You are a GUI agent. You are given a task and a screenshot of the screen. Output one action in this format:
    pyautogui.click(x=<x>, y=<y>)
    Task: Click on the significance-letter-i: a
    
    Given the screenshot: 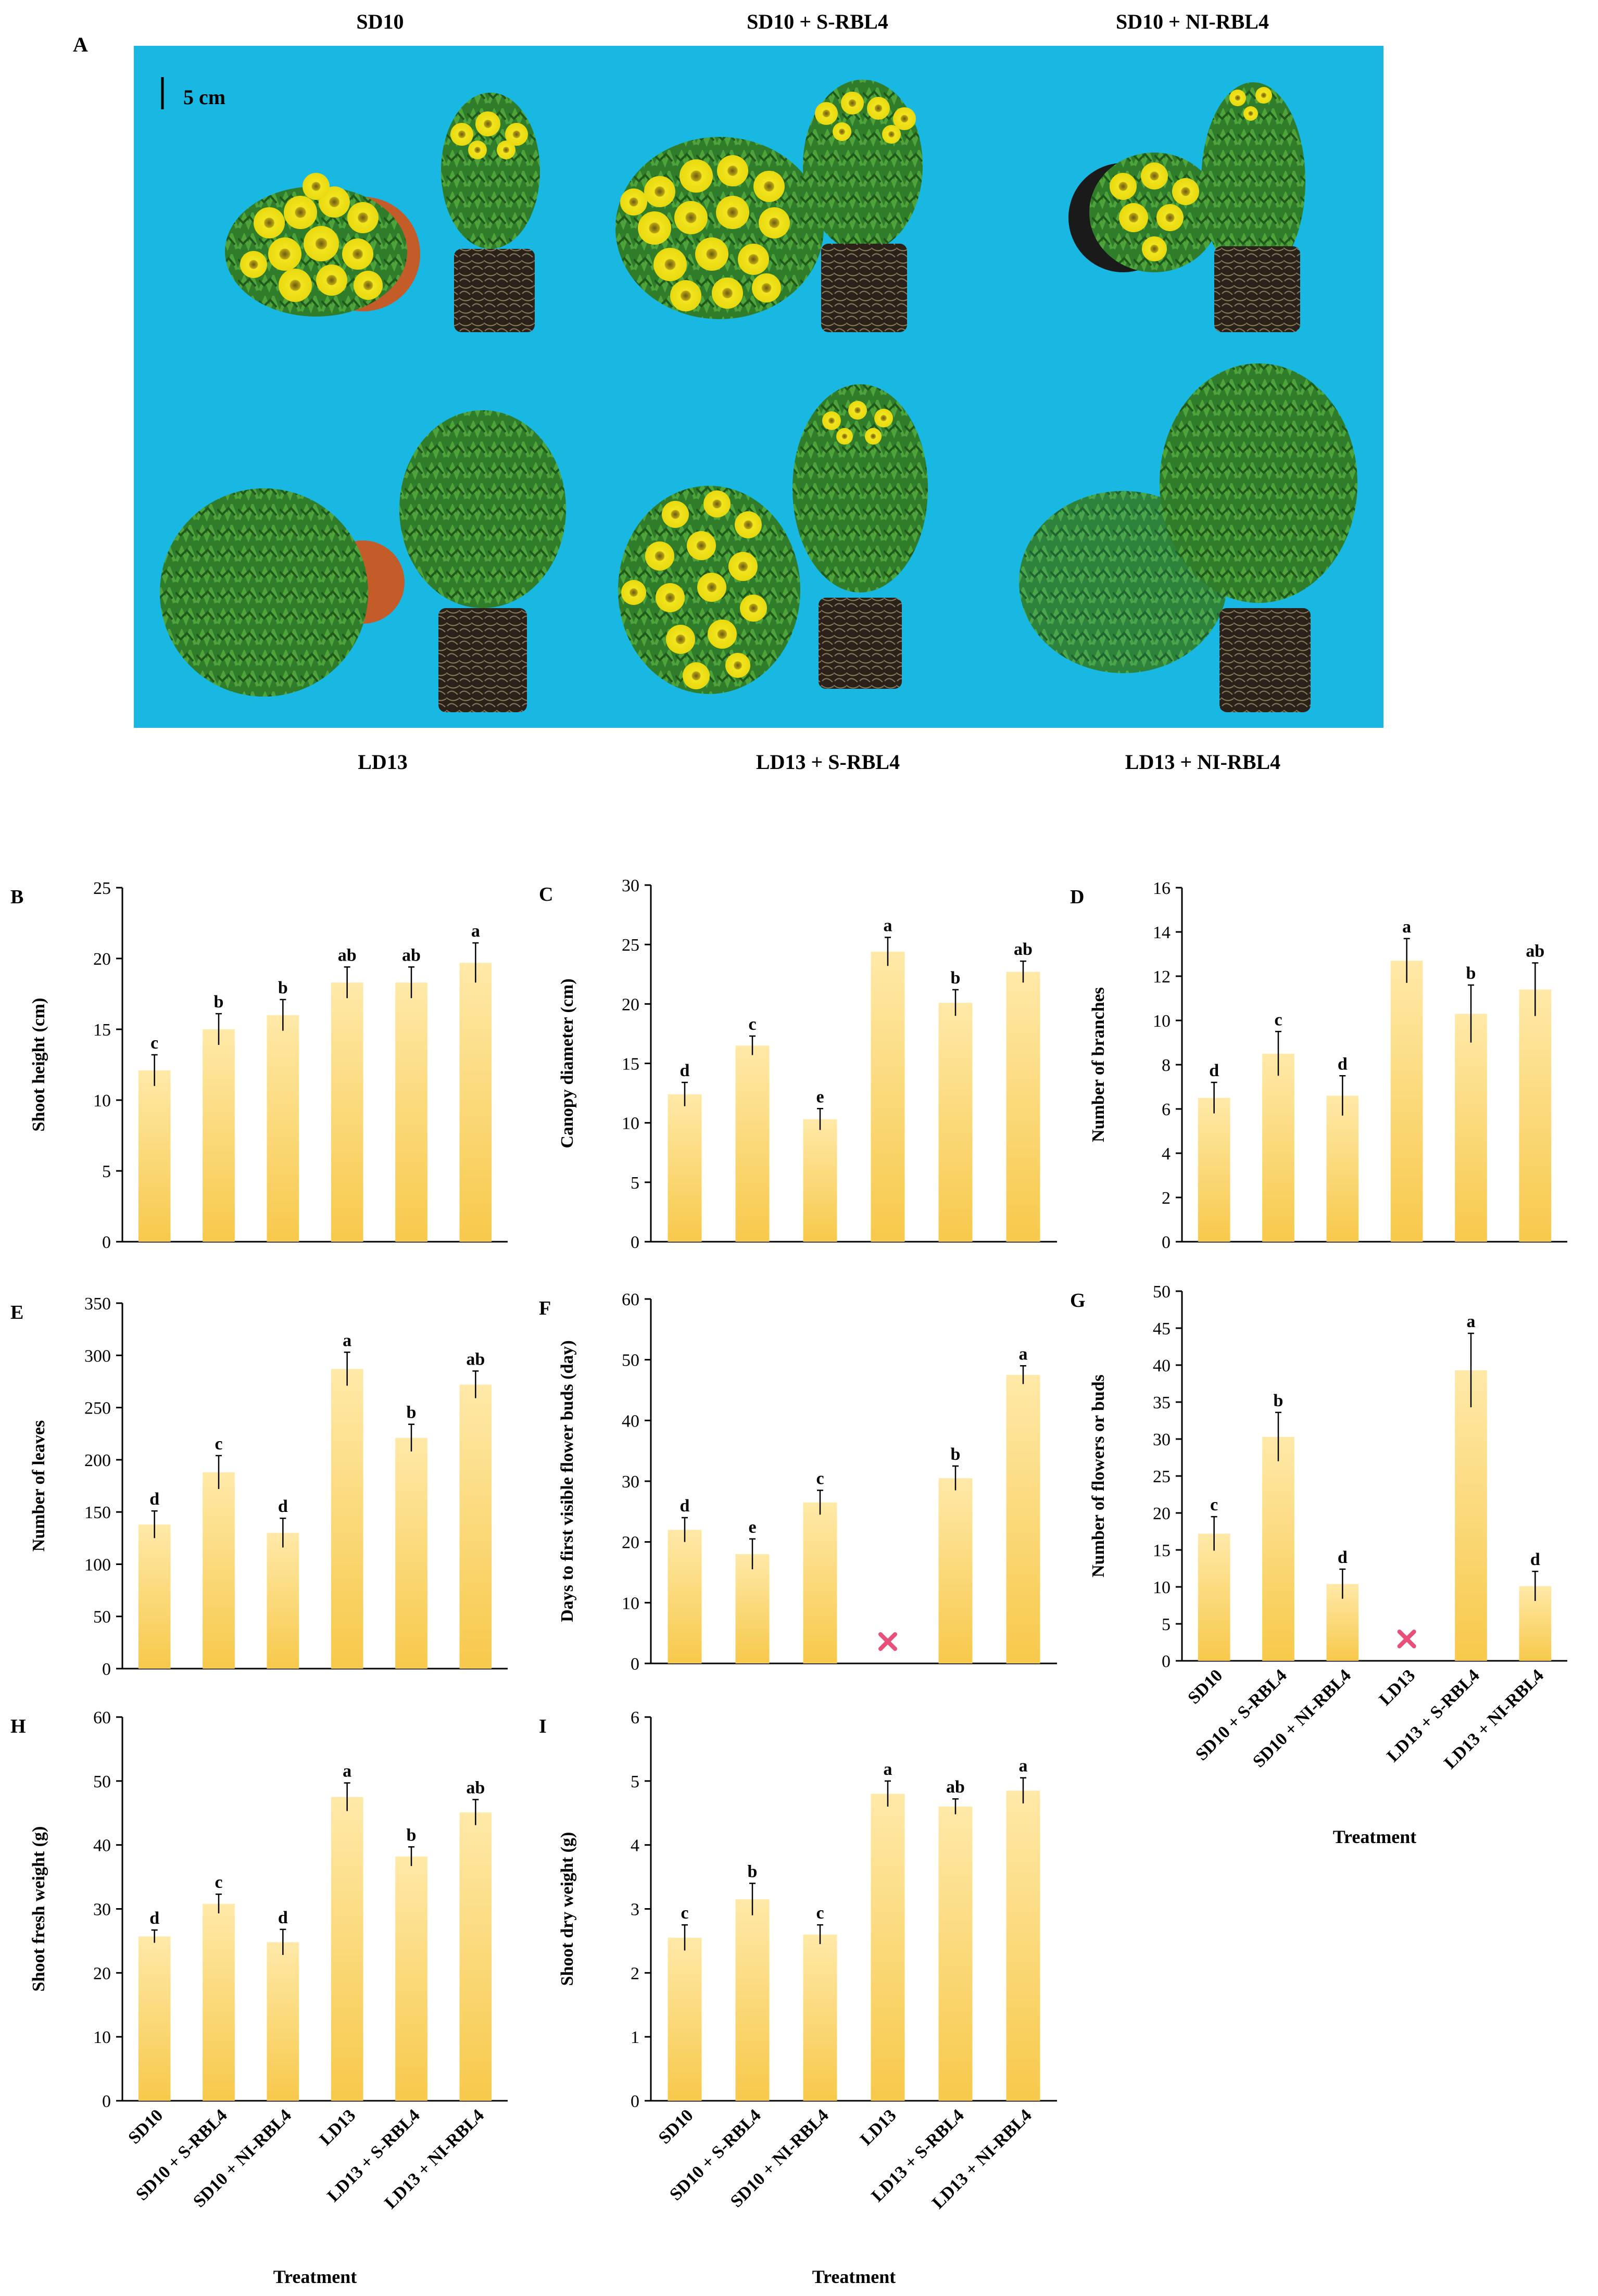 What is the action you would take?
    pyautogui.click(x=888, y=1769)
    